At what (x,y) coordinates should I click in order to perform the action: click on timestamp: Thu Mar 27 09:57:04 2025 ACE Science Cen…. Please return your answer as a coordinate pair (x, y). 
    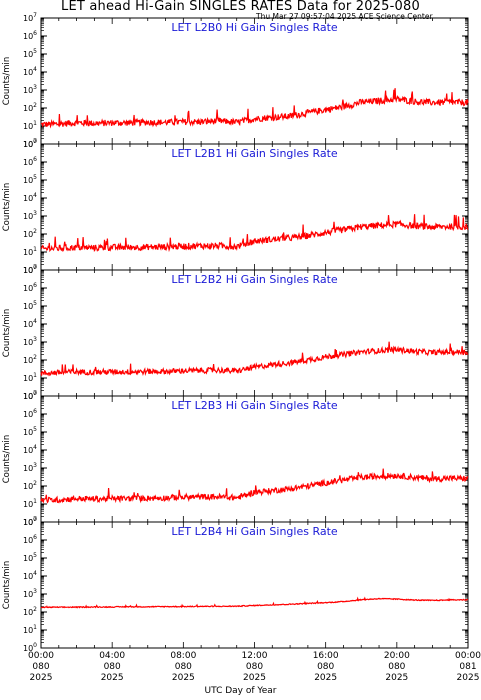
    Looking at the image, I should click on (344, 16).